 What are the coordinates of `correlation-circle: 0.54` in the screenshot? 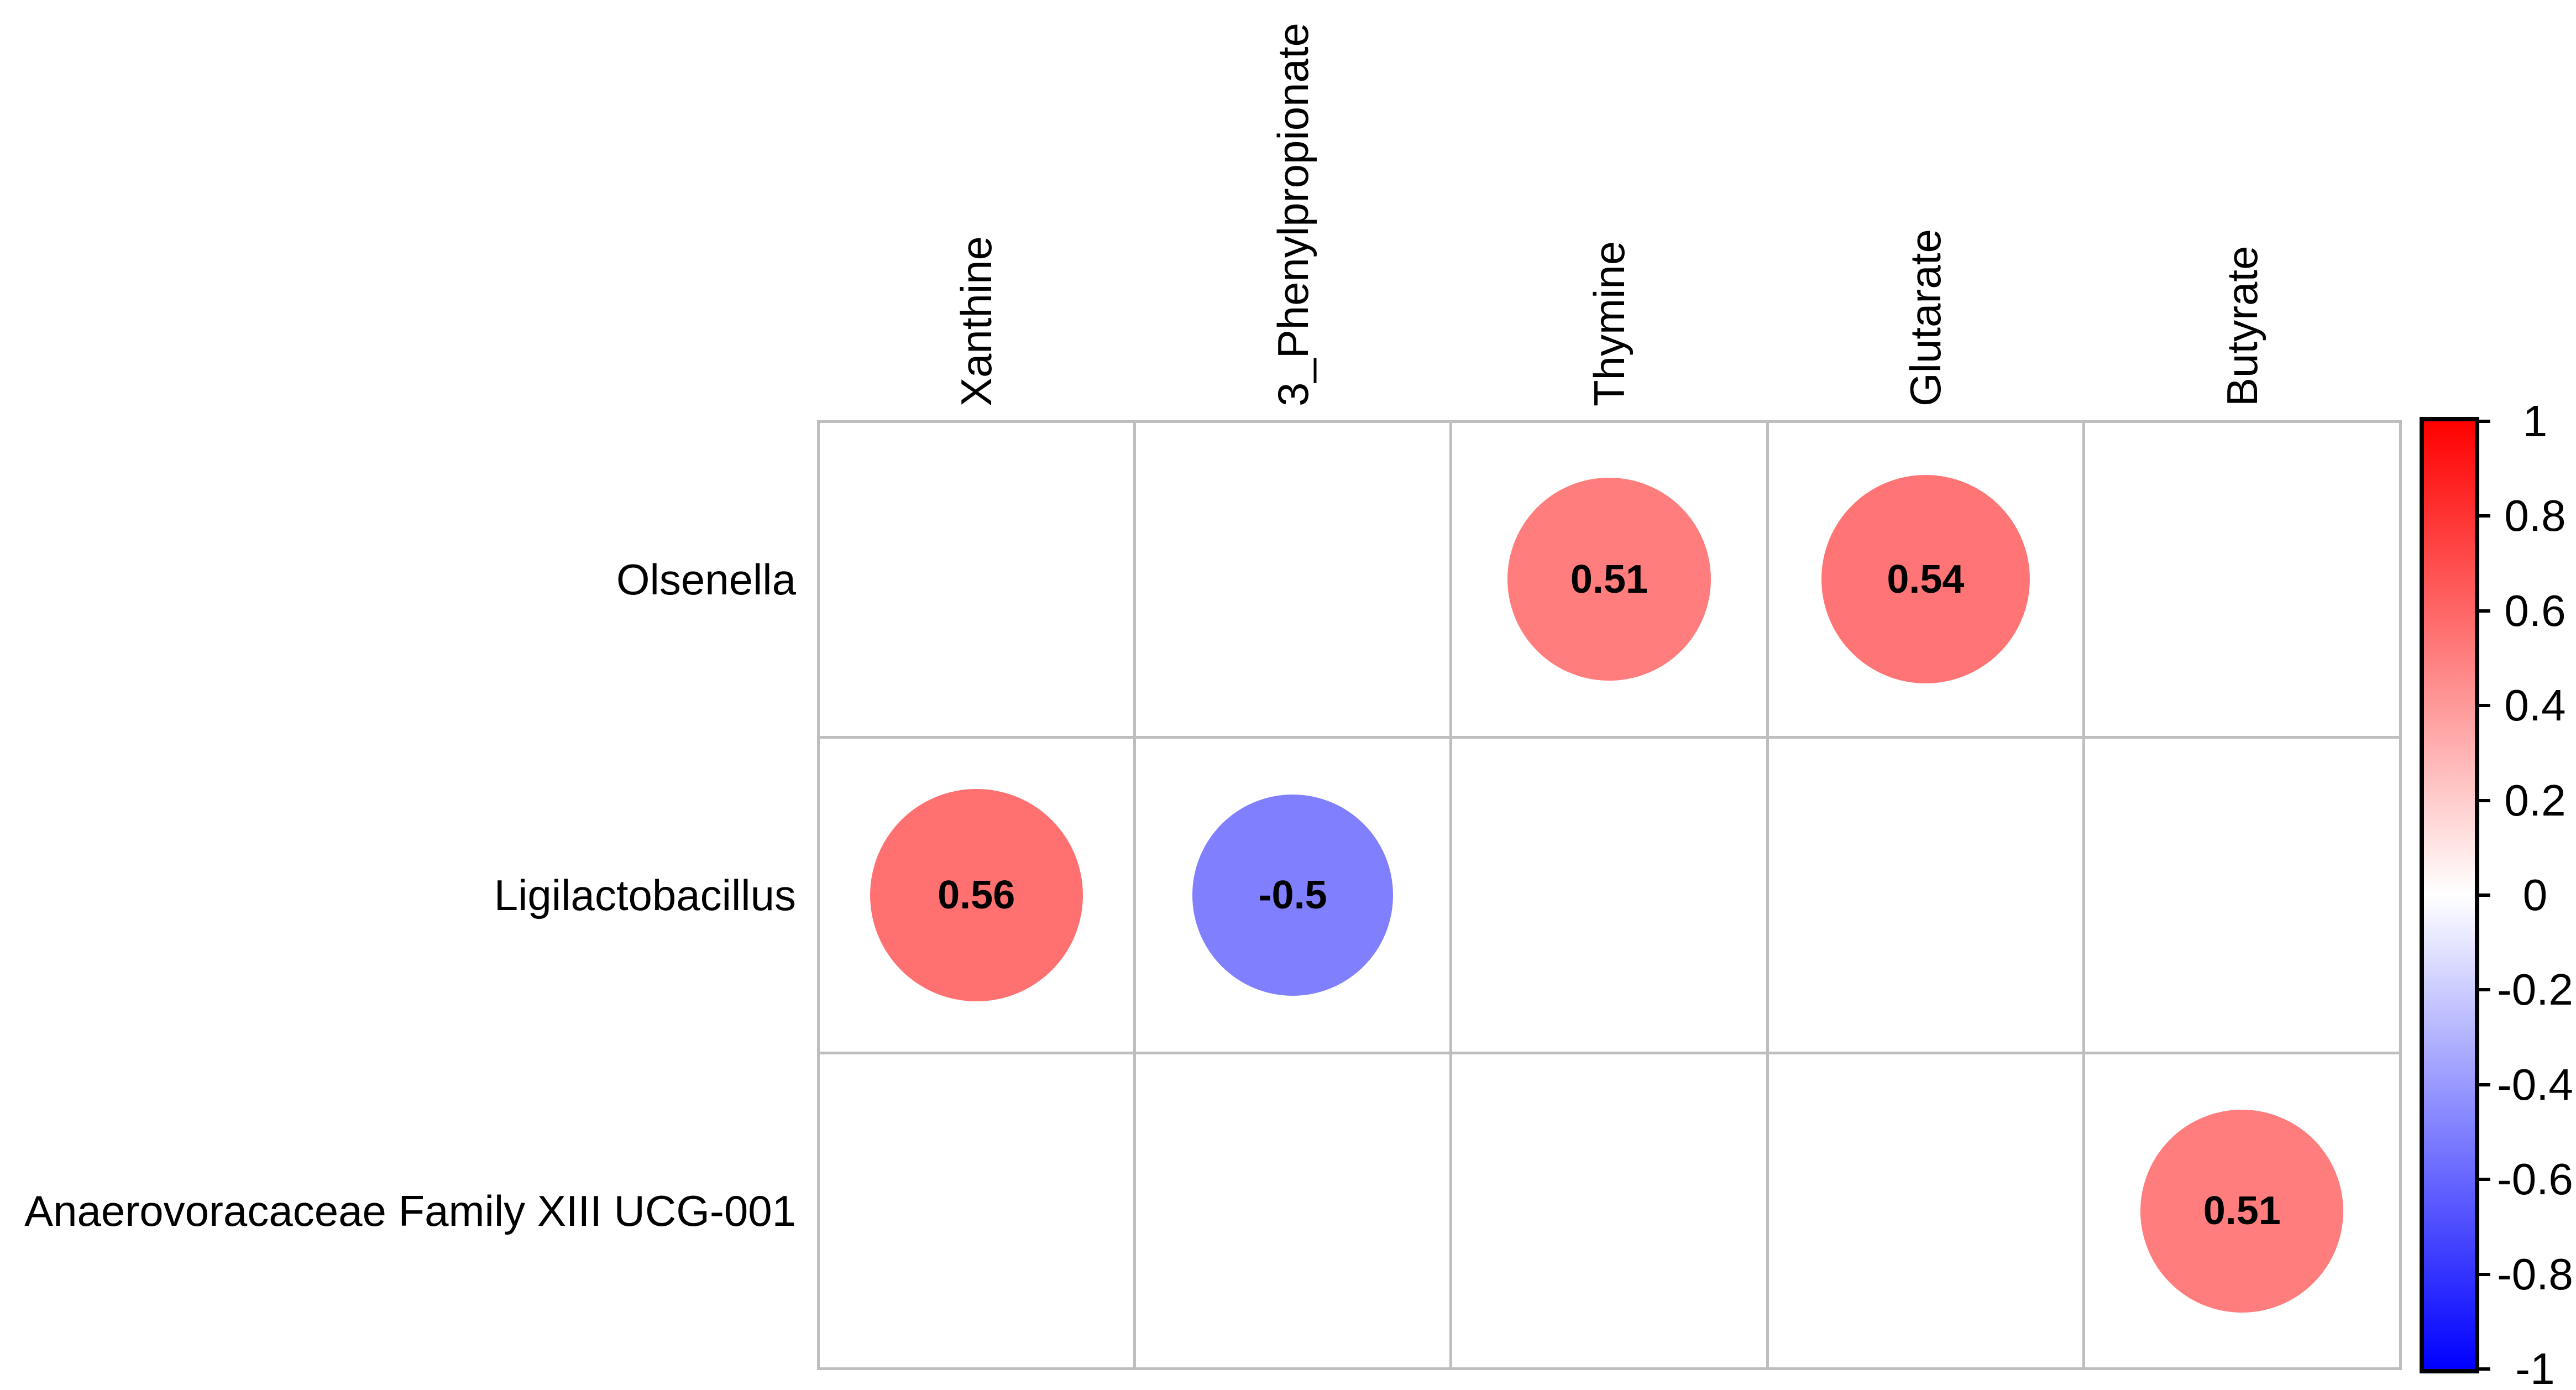 It's located at (1926, 579).